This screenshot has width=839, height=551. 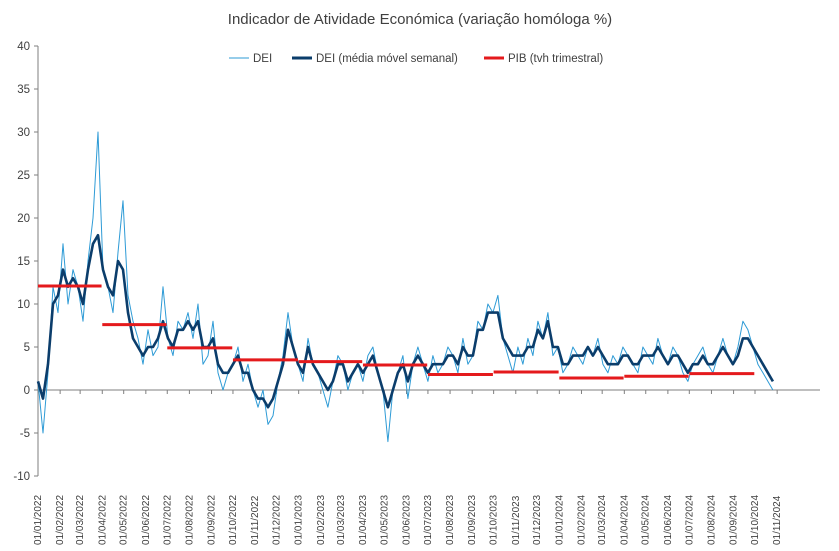 I want to click on x-tick-label: 01/04/2022, so click(x=102, y=520).